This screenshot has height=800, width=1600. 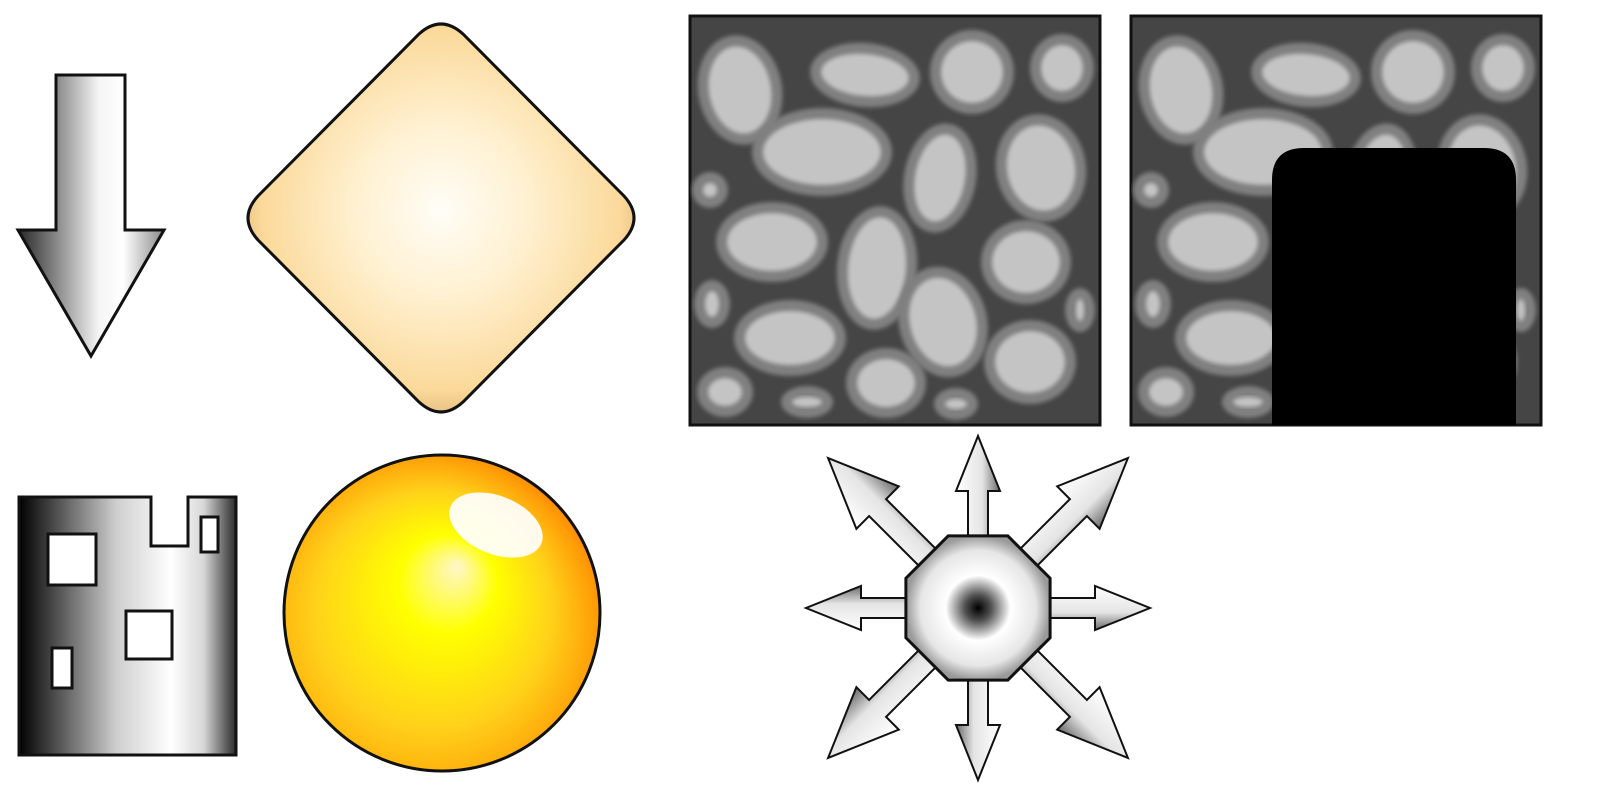 I want to click on golden-orb-icon, so click(x=442, y=613).